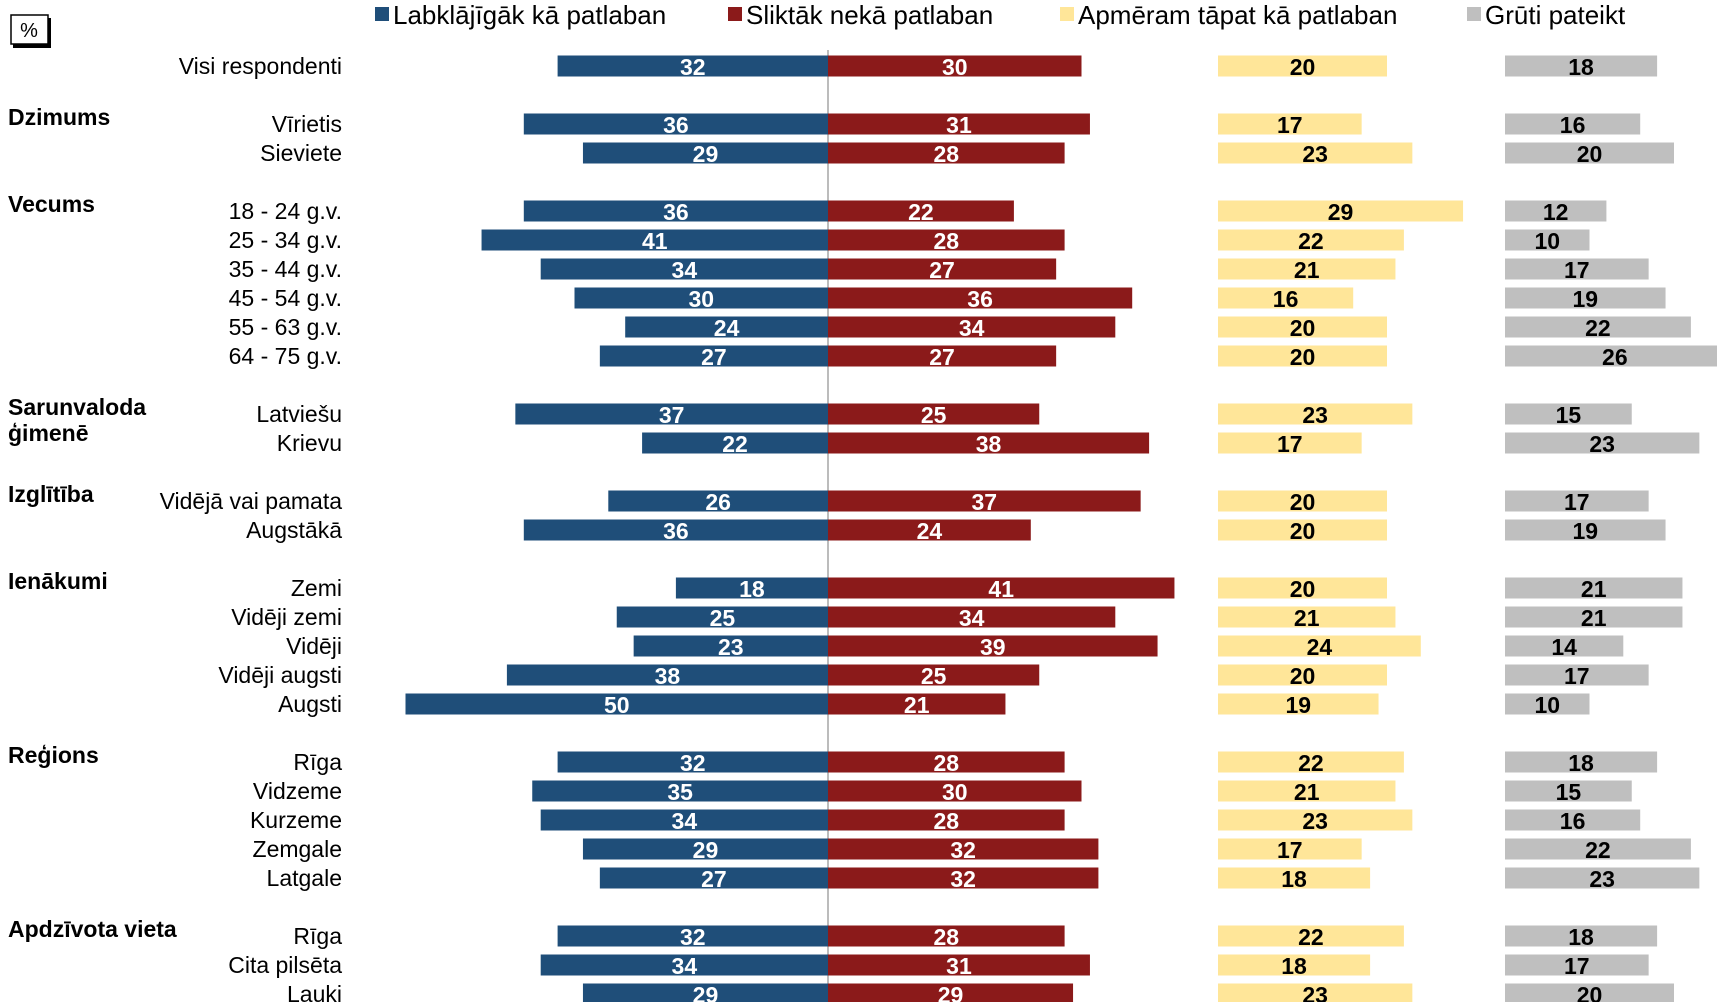 The height and width of the screenshot is (1002, 1717). I want to click on group-heading: ģimenē, so click(48, 433).